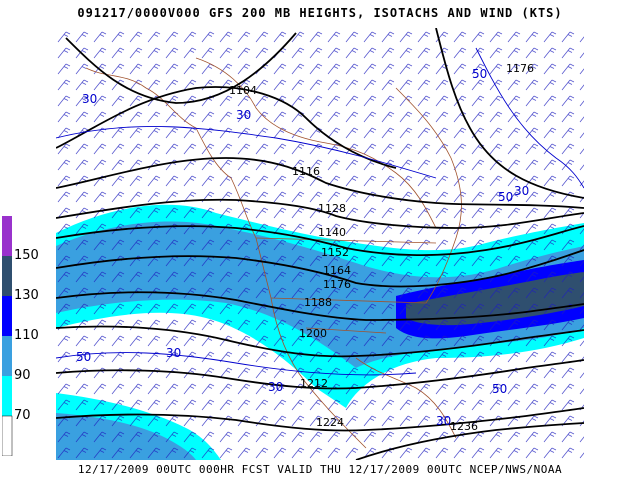 This screenshot has width=640, height=480. Describe the element at coordinates (318, 302) in the screenshot. I see `height-label: 1188` at that location.